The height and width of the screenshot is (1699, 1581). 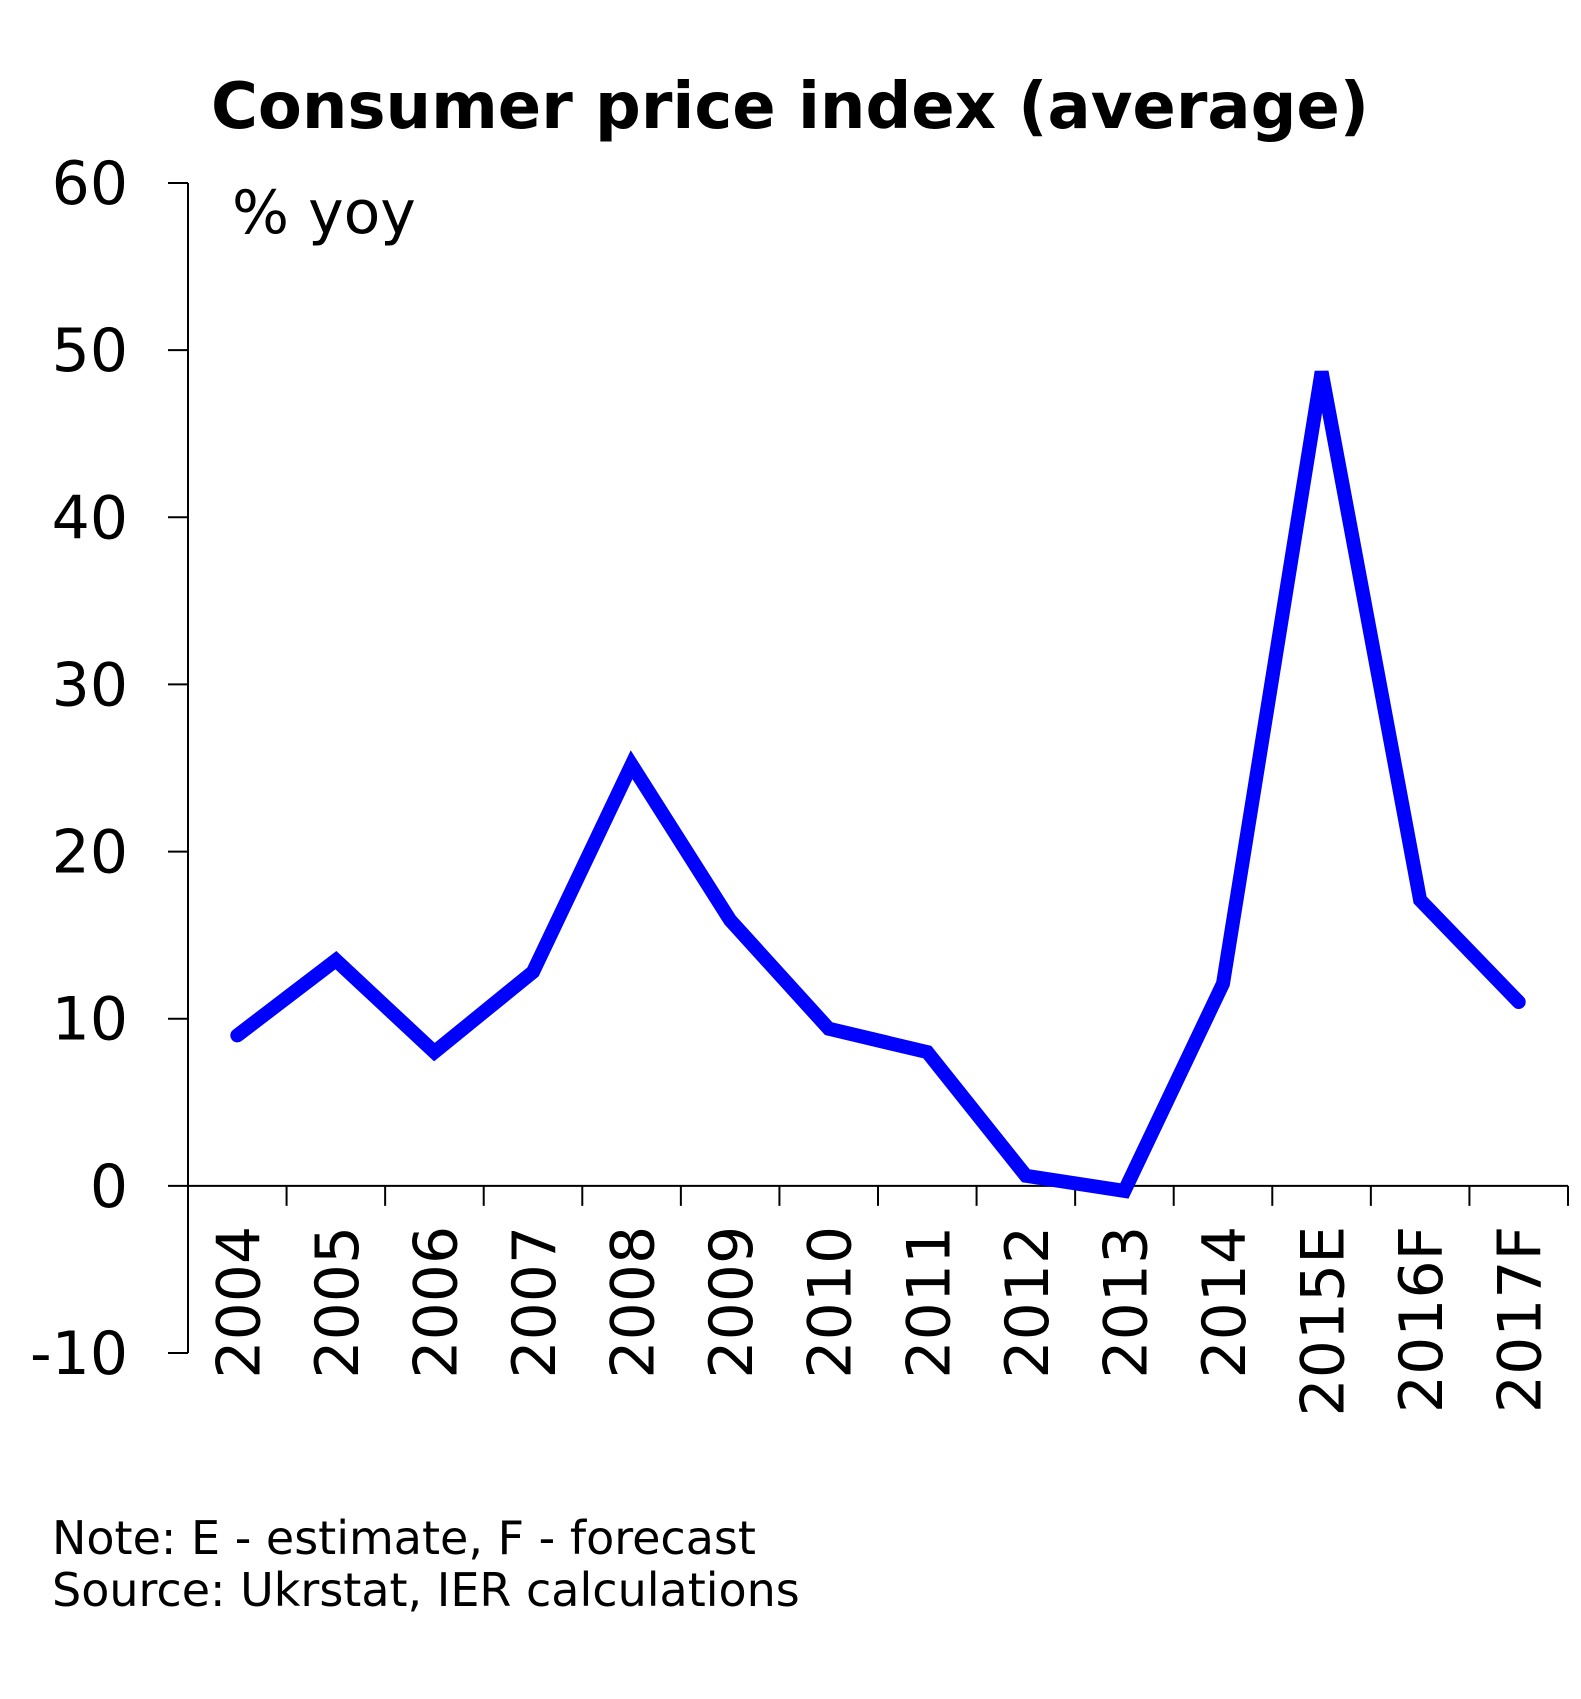 What do you see at coordinates (90, 518) in the screenshot?
I see `y-tick-label: 40` at bounding box center [90, 518].